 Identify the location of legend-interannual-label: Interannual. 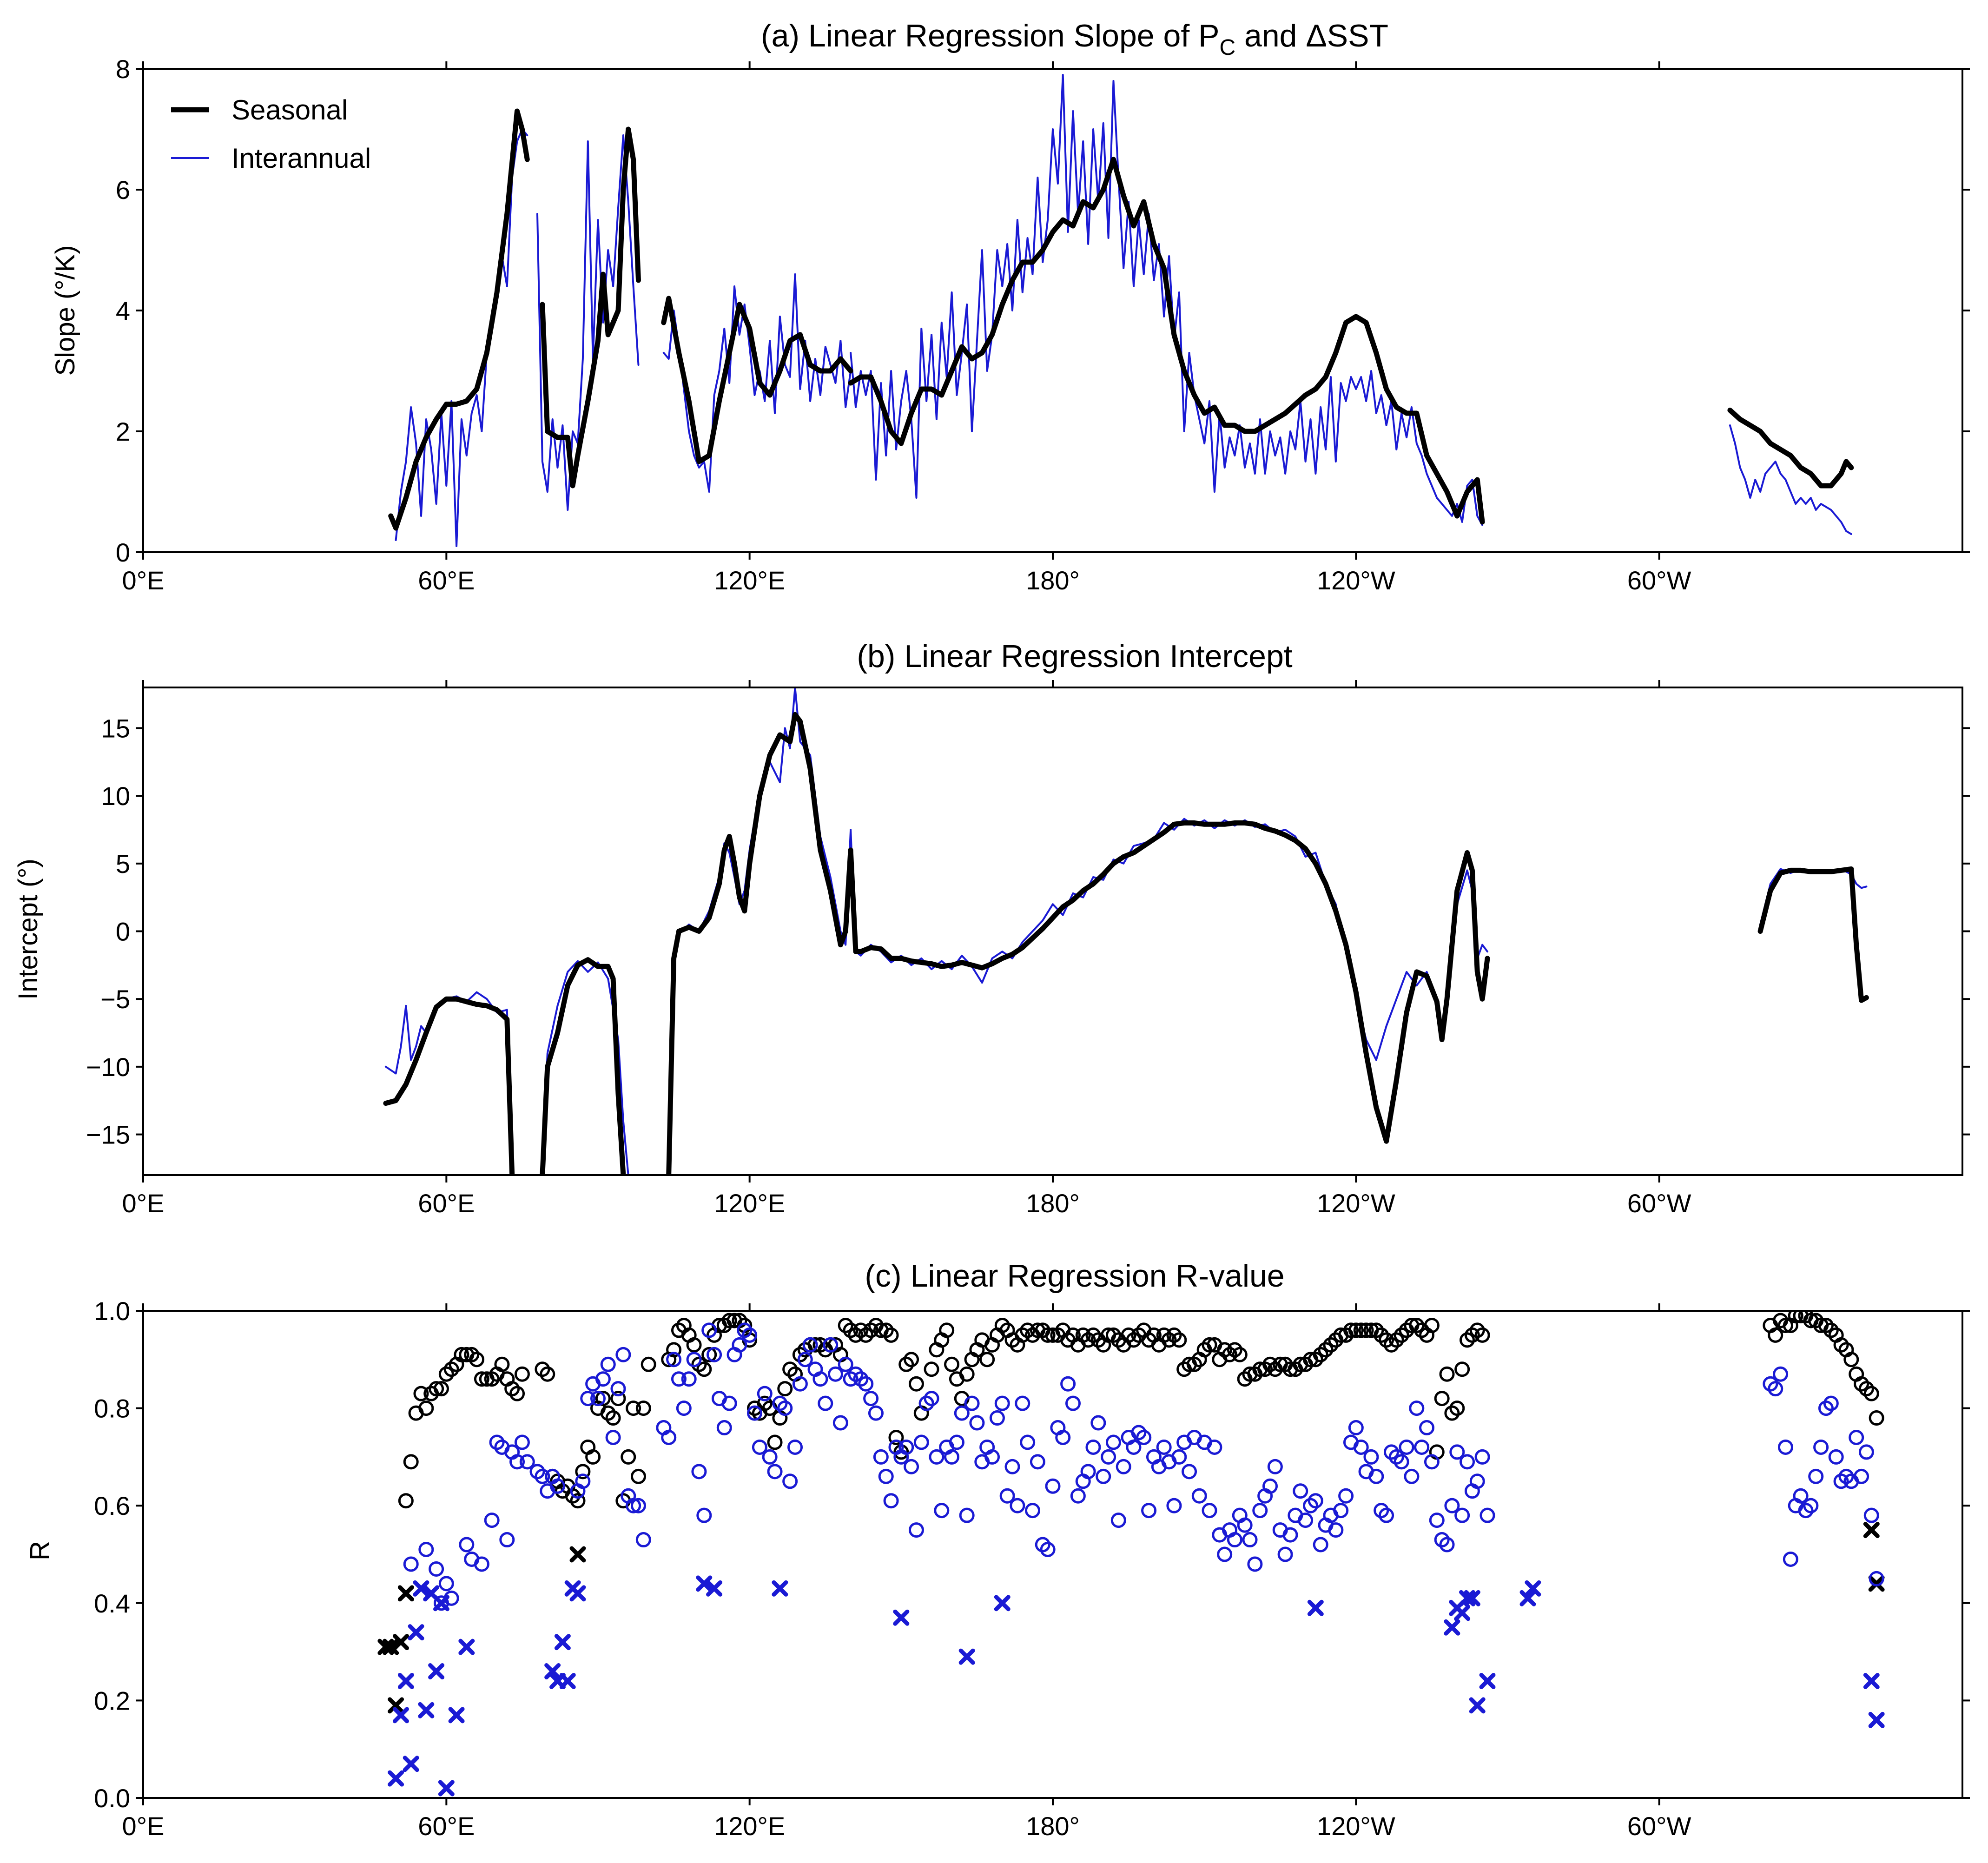
(301, 158).